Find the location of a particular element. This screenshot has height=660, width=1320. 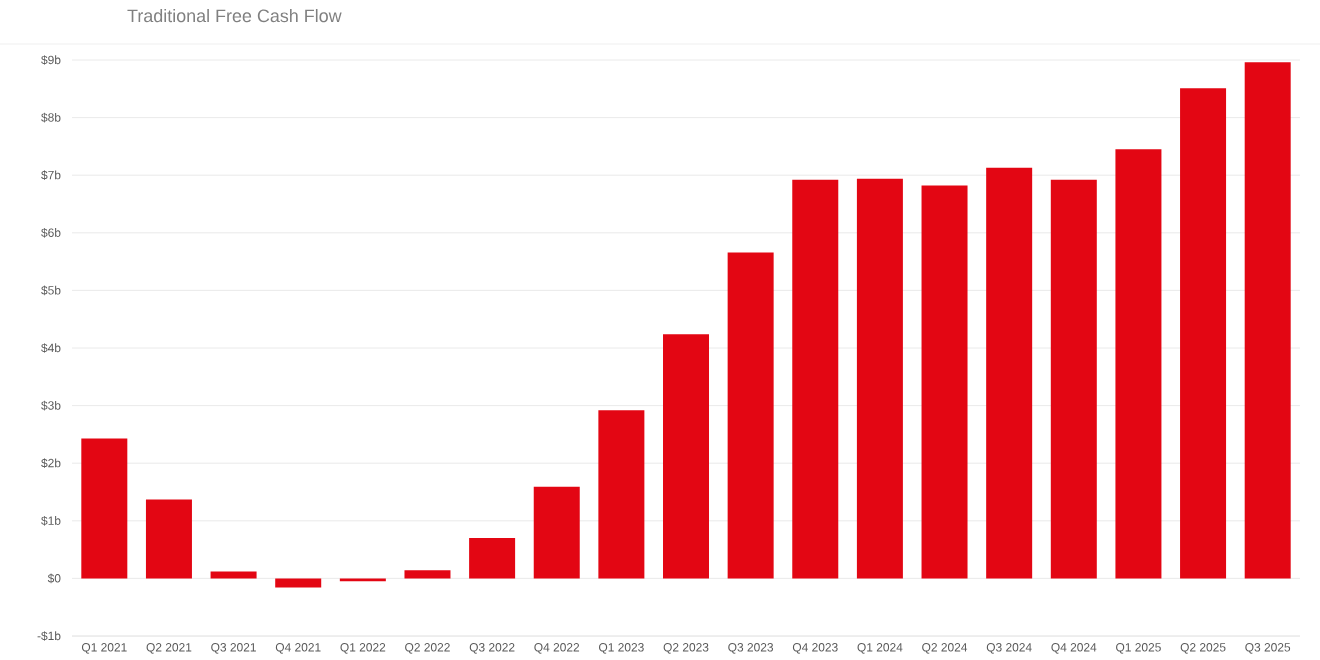

chart-title: Traditional Free Cash Flow is located at coordinates (234, 16).